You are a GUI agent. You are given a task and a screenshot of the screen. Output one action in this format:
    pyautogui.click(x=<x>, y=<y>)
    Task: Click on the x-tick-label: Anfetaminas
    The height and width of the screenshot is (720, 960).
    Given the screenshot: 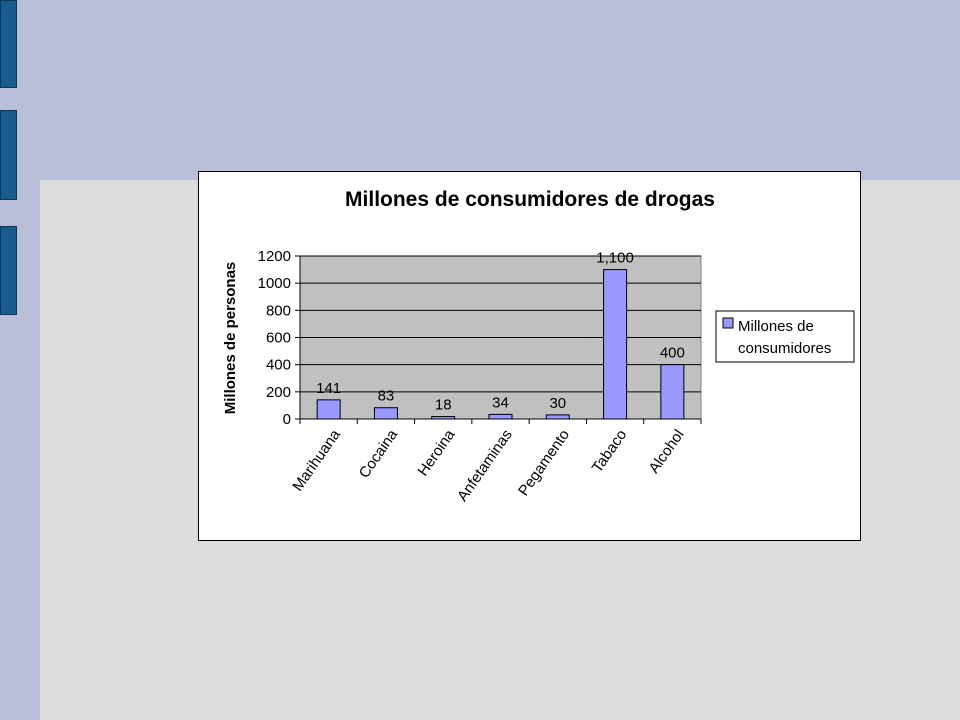 What is the action you would take?
    pyautogui.click(x=485, y=466)
    